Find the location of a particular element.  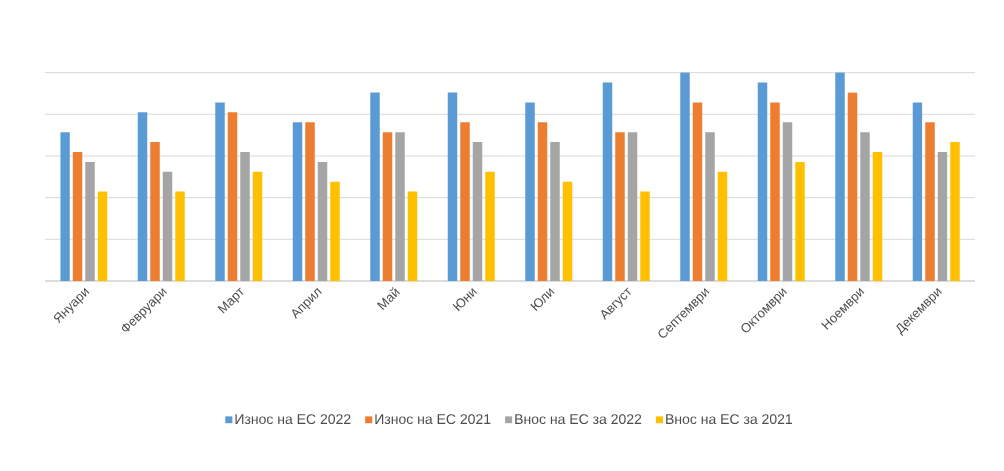

legend-label: Внос на ЕС за 2021 is located at coordinates (729, 419).